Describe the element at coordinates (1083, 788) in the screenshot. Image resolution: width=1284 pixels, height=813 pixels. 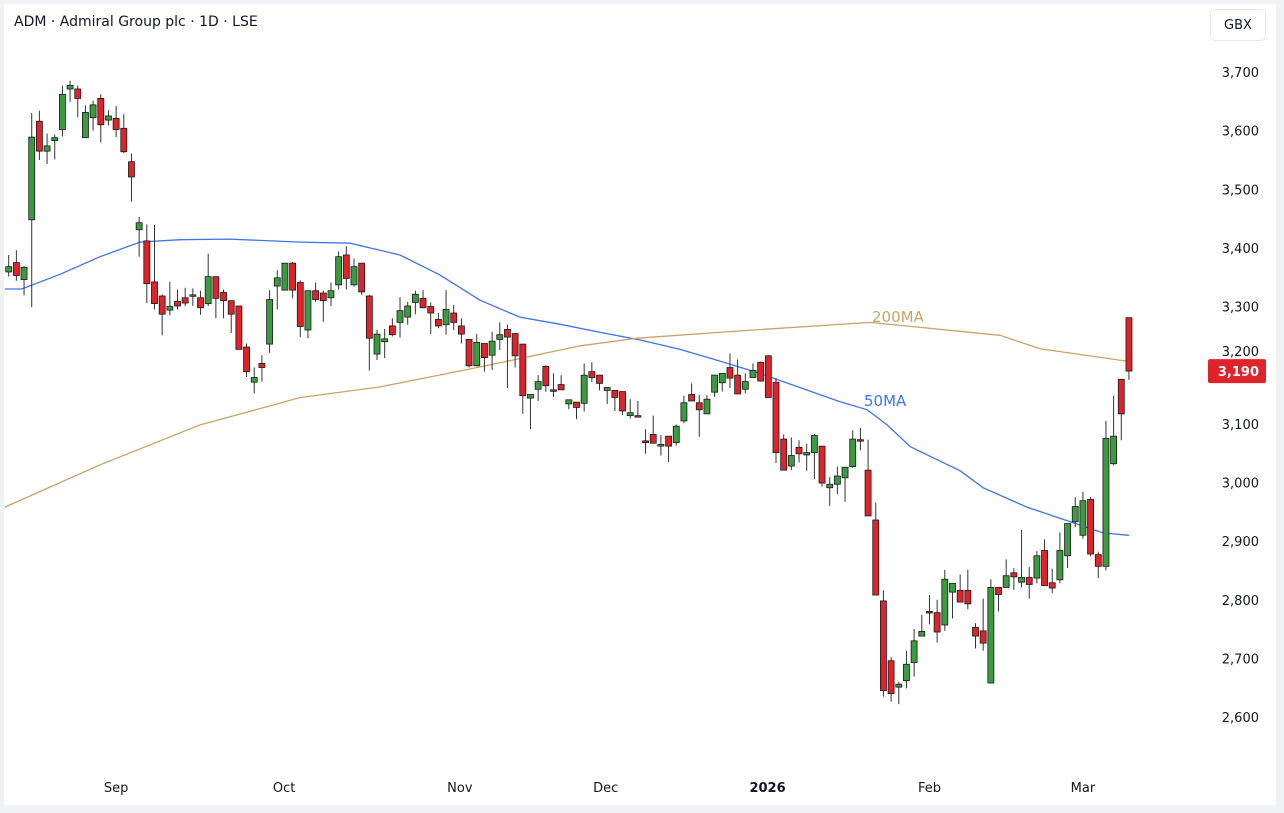
I see `x-tick-label: Mar` at that location.